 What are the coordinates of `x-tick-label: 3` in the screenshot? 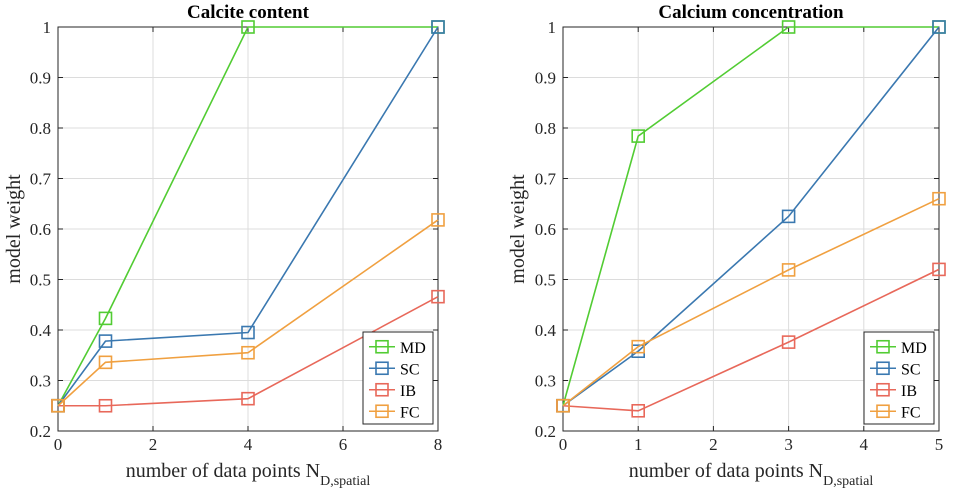 It's located at (788, 444).